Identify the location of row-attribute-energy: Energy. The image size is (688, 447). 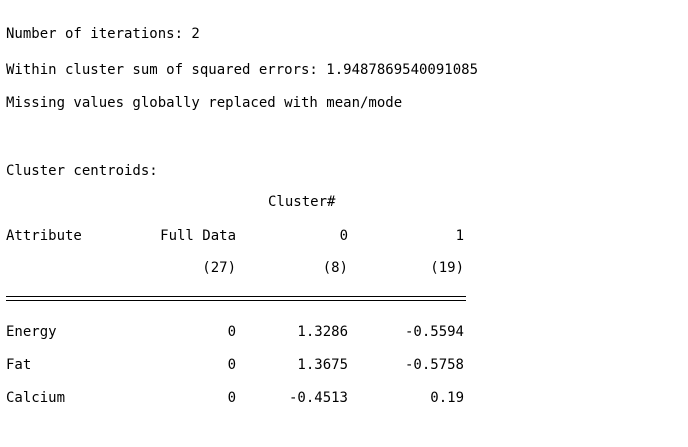
(31, 332).